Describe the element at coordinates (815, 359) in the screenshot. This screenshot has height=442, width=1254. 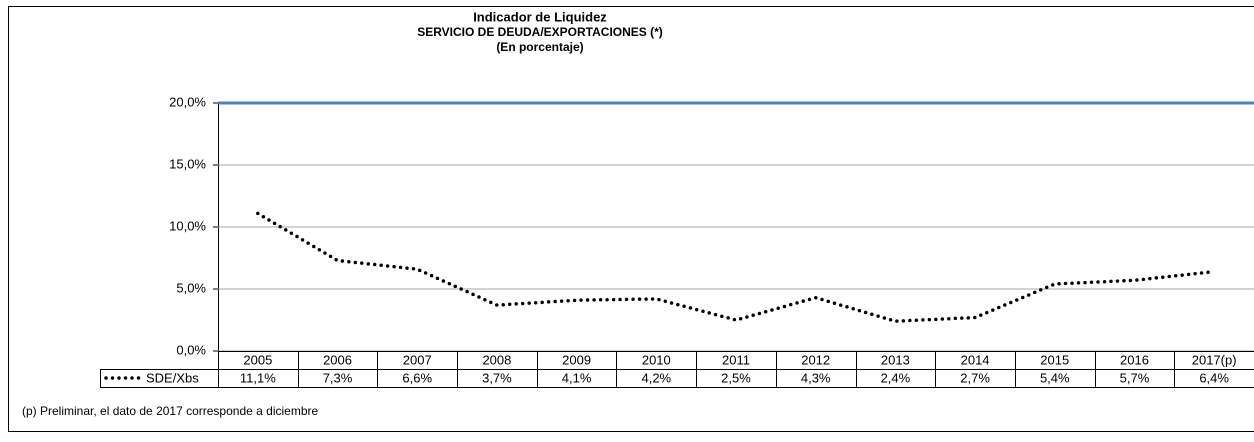
I see `x-tick-label: 2012` at that location.